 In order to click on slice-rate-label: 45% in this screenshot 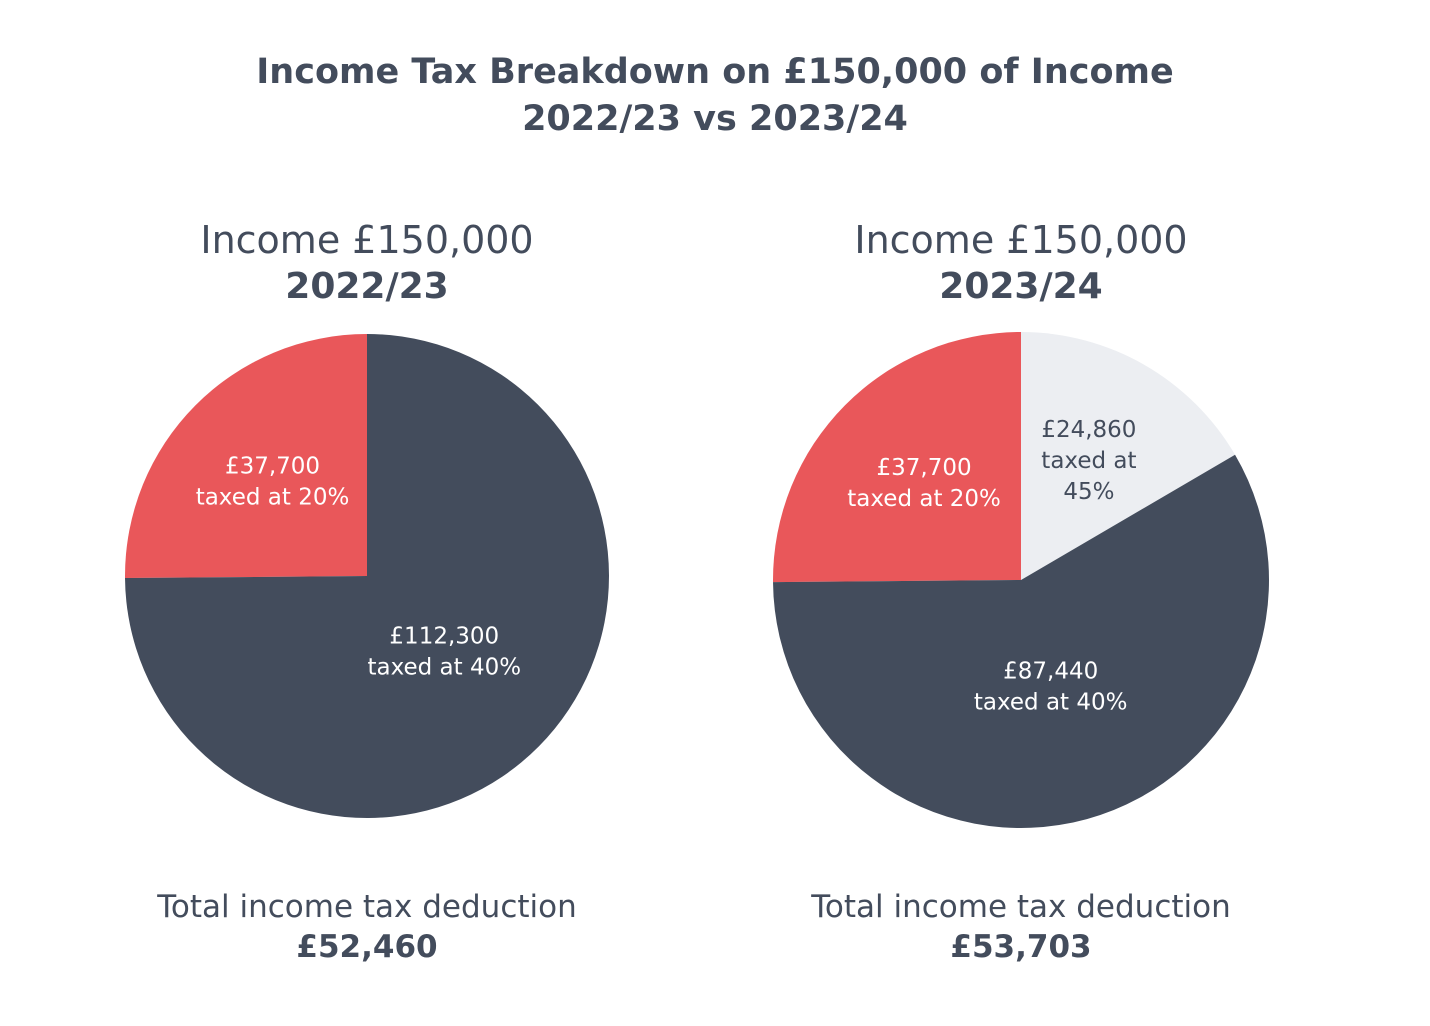, I will do `click(1088, 492)`.